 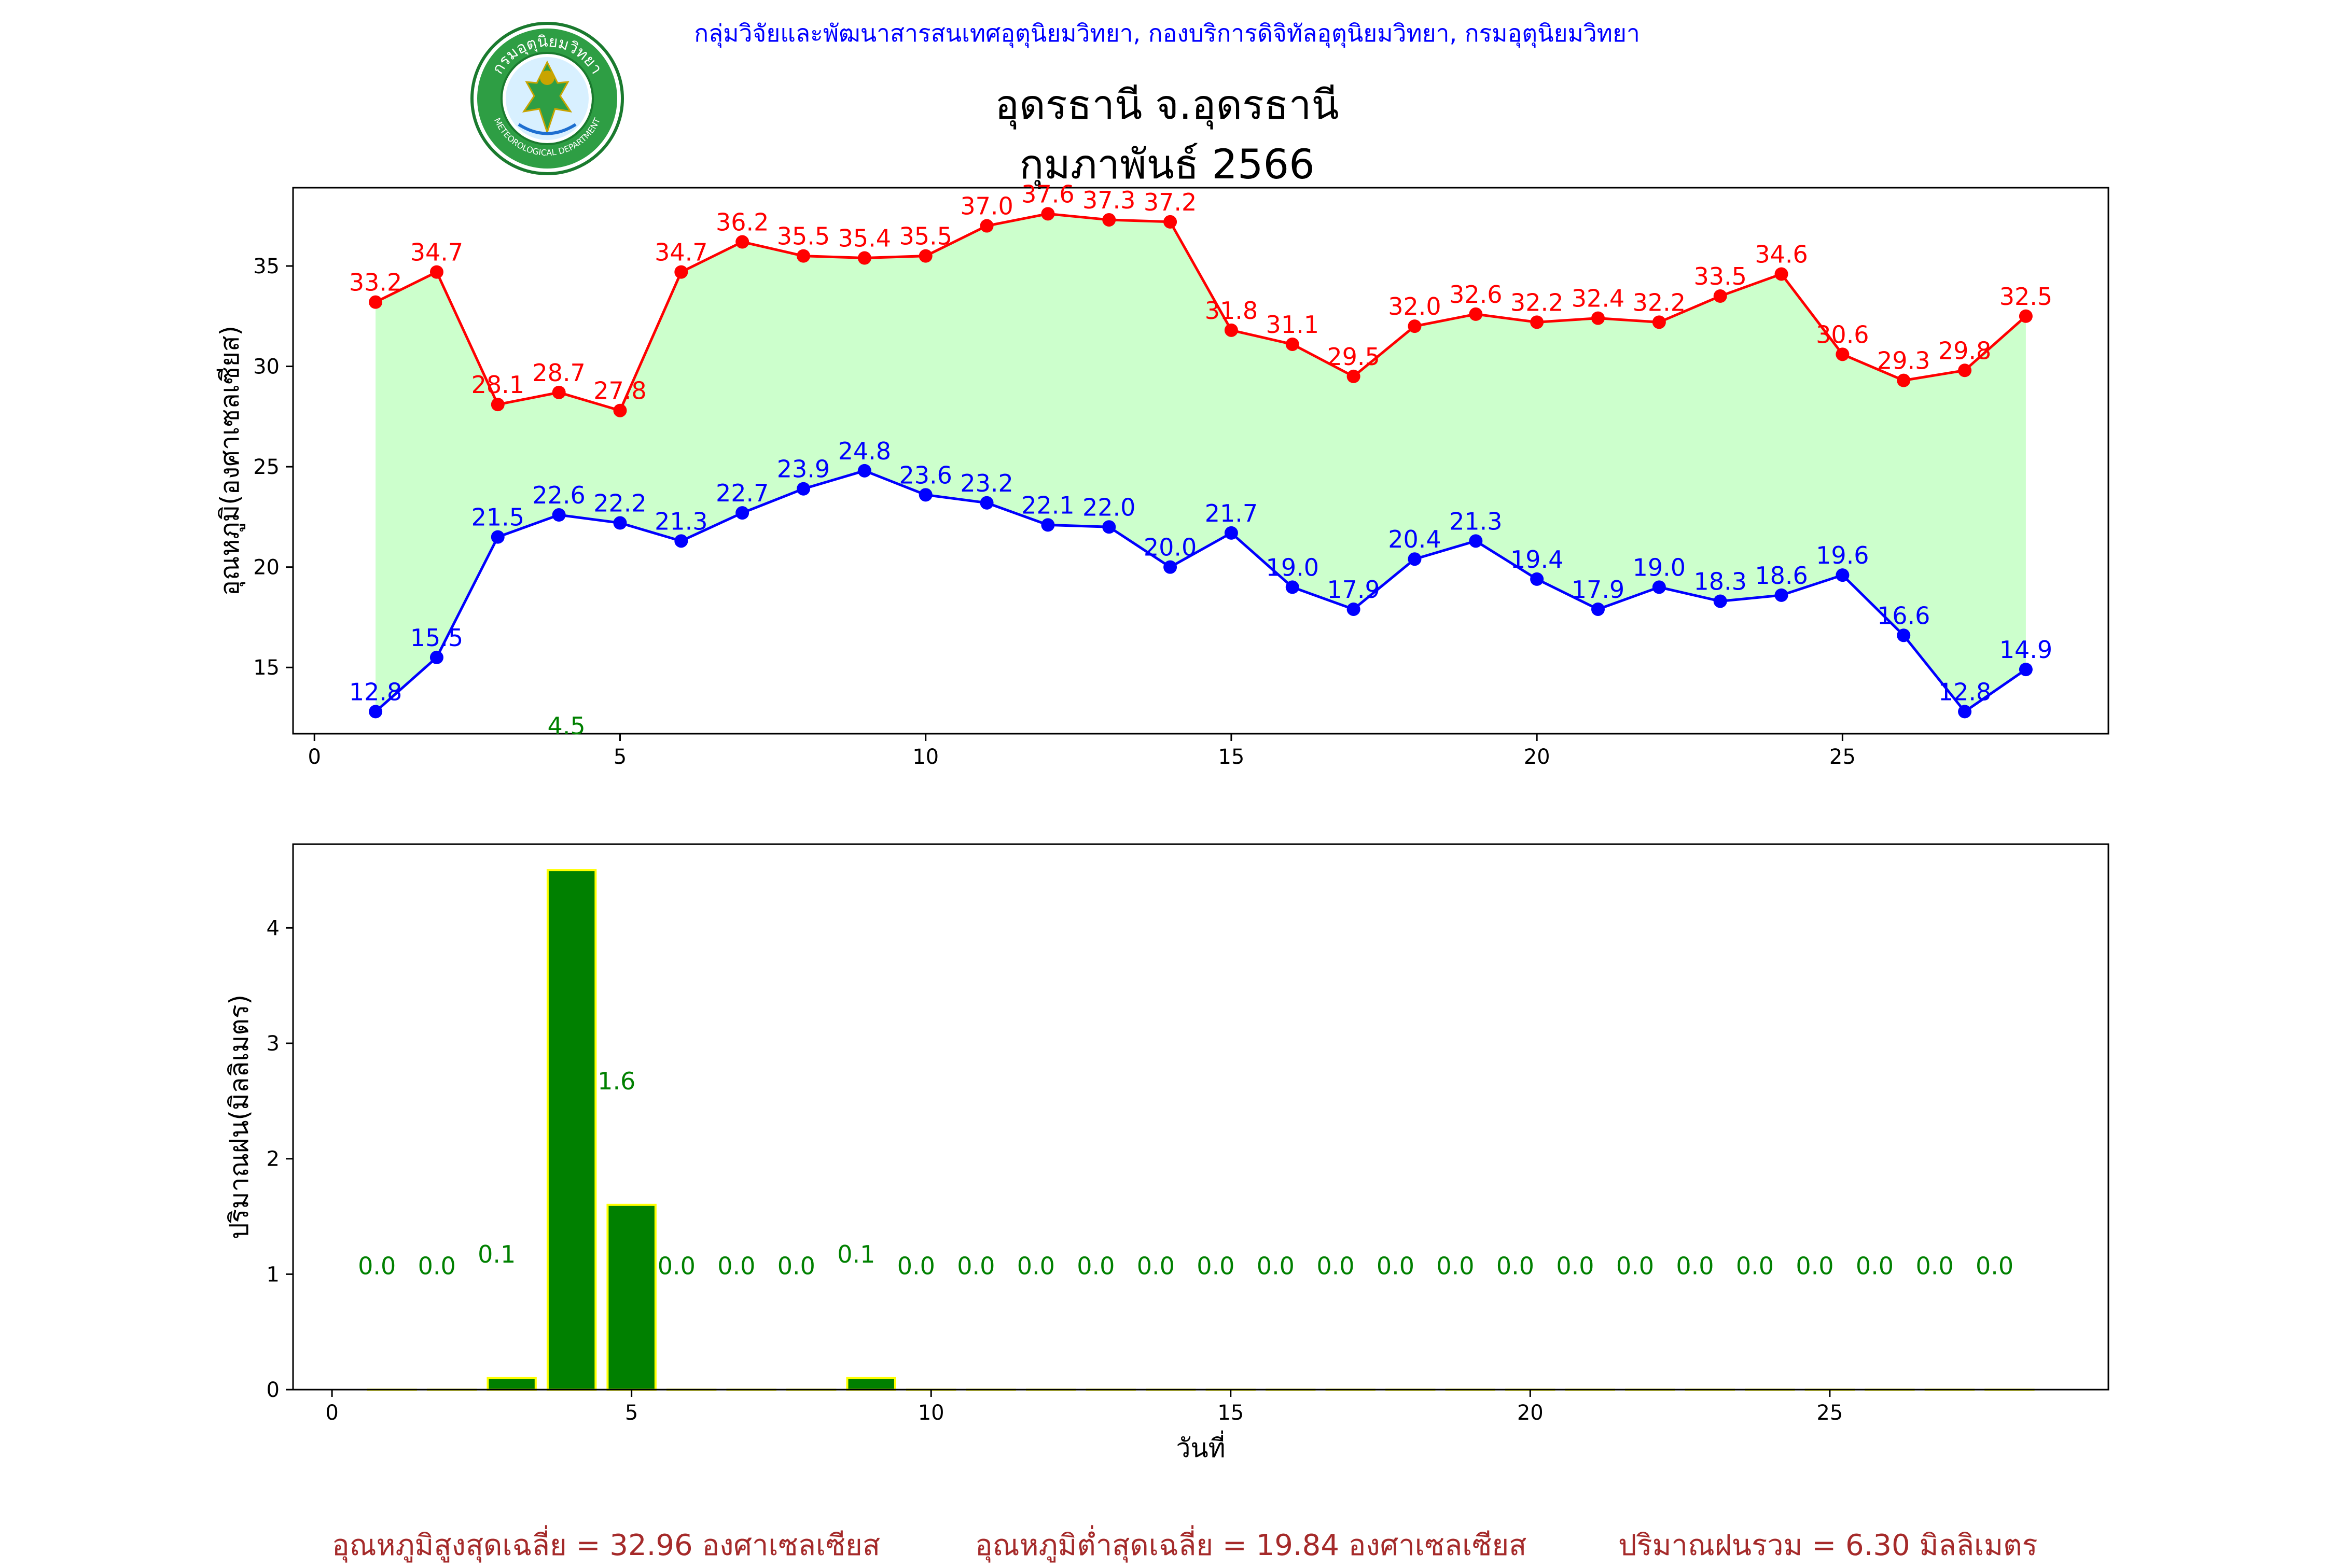 I want to click on rain-bar, so click(x=871, y=1384).